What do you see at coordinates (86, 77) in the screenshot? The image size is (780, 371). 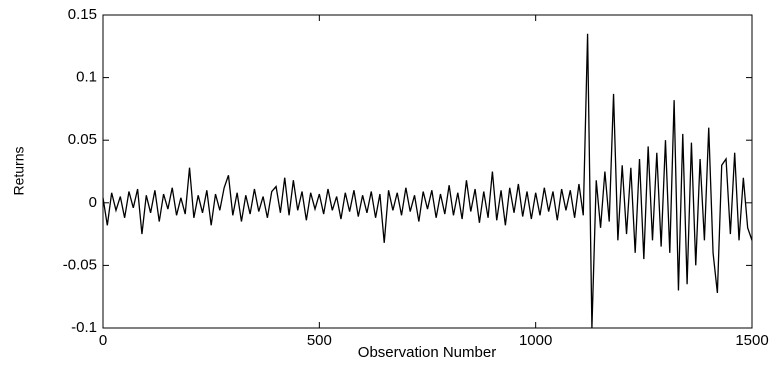 I see `y-tick-label: 0.1` at bounding box center [86, 77].